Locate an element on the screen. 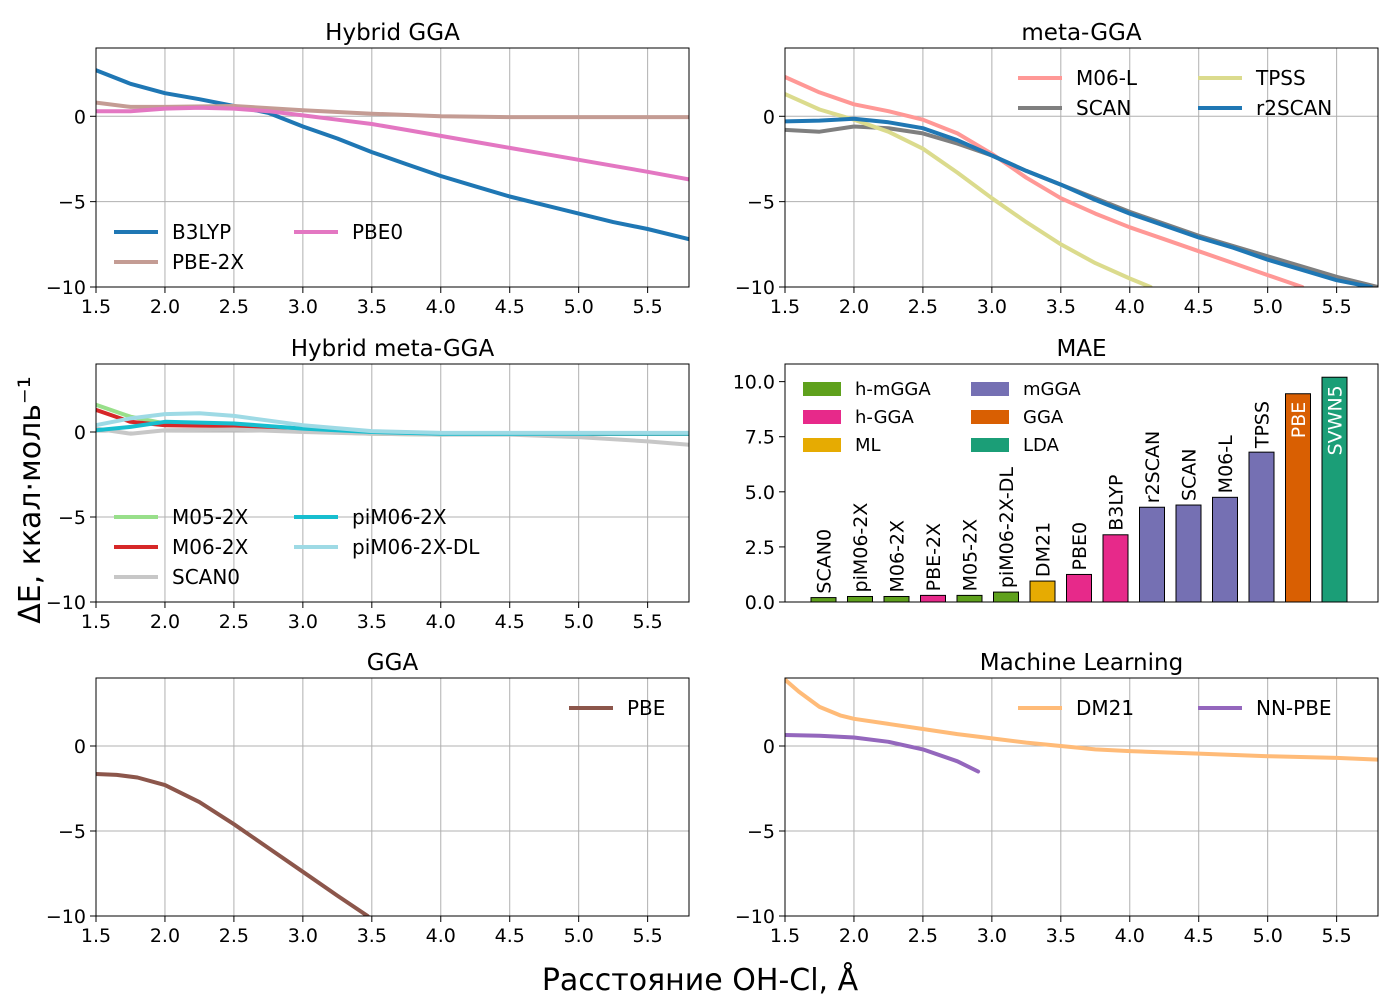 The height and width of the screenshot is (1000, 1400). series-line-m06-l is located at coordinates (1045, 181).